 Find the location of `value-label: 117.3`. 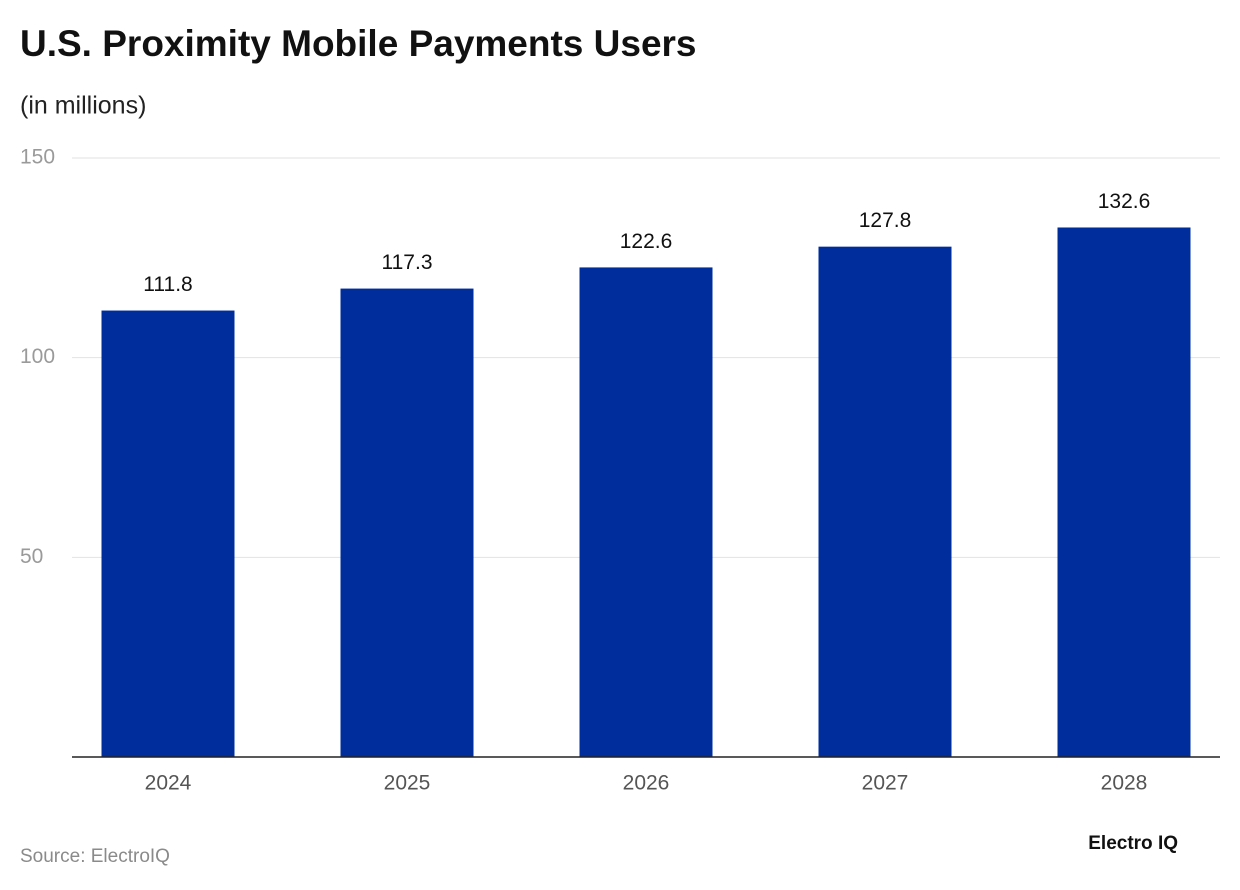

value-label: 117.3 is located at coordinates (407, 262).